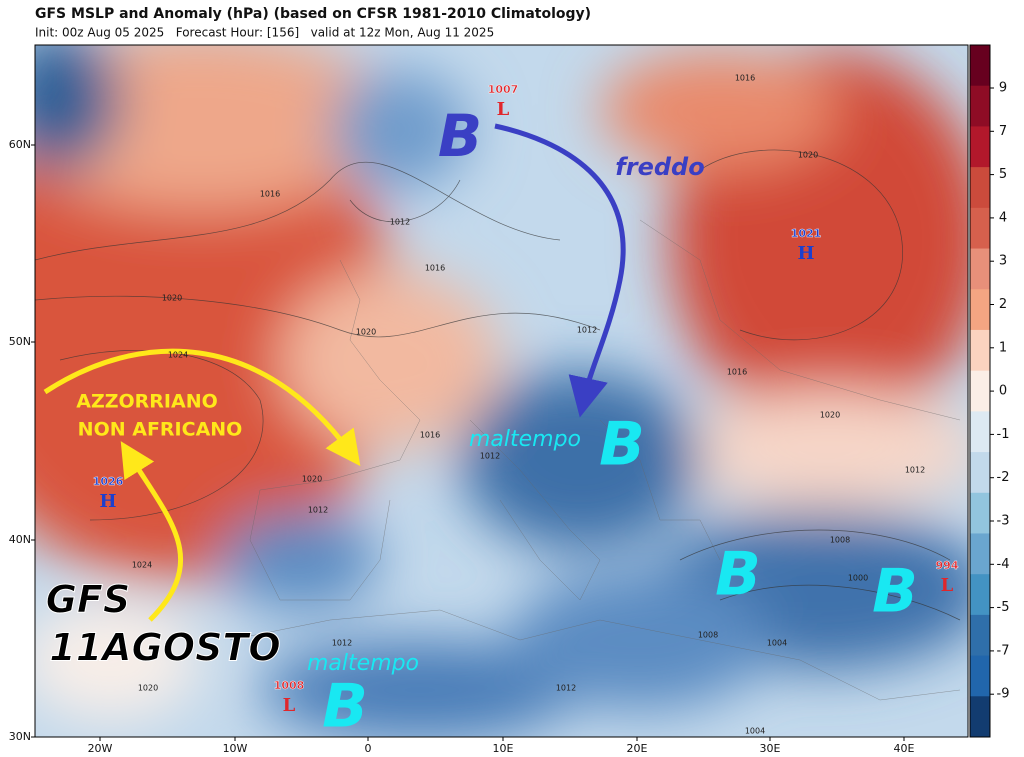 The width and height of the screenshot is (1024, 757). Describe the element at coordinates (1003, 347) in the screenshot. I see `colorbar-label: 1` at that location.